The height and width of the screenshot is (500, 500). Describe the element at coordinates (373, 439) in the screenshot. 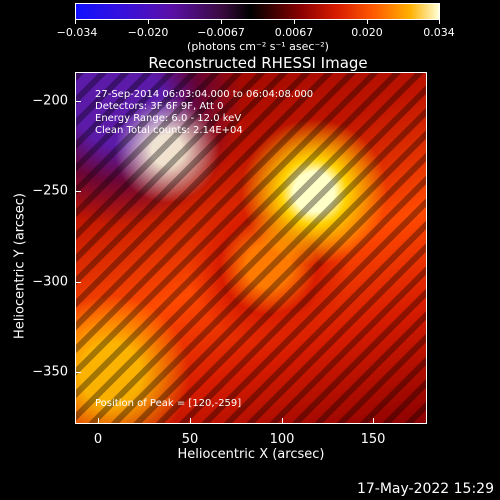

I see `x-tick-label: 150` at that location.